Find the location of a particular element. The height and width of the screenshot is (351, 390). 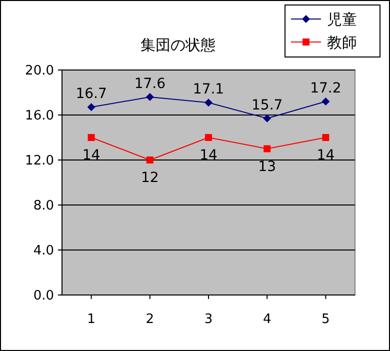

chart-title: 集団の状態 is located at coordinates (178, 45).